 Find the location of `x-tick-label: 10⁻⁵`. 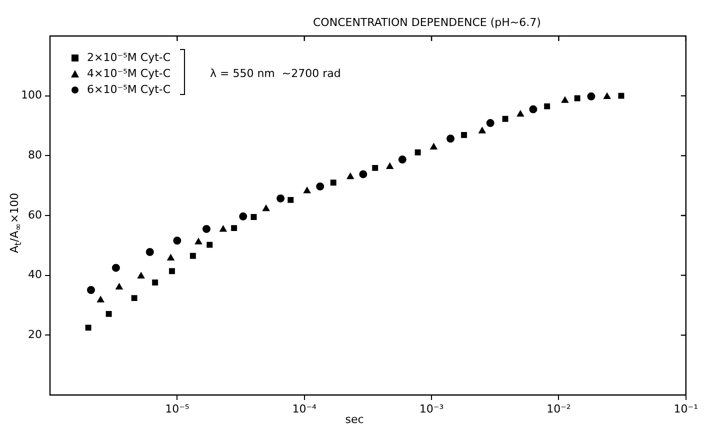

x-tick-label: 10⁻⁵ is located at coordinates (177, 409).